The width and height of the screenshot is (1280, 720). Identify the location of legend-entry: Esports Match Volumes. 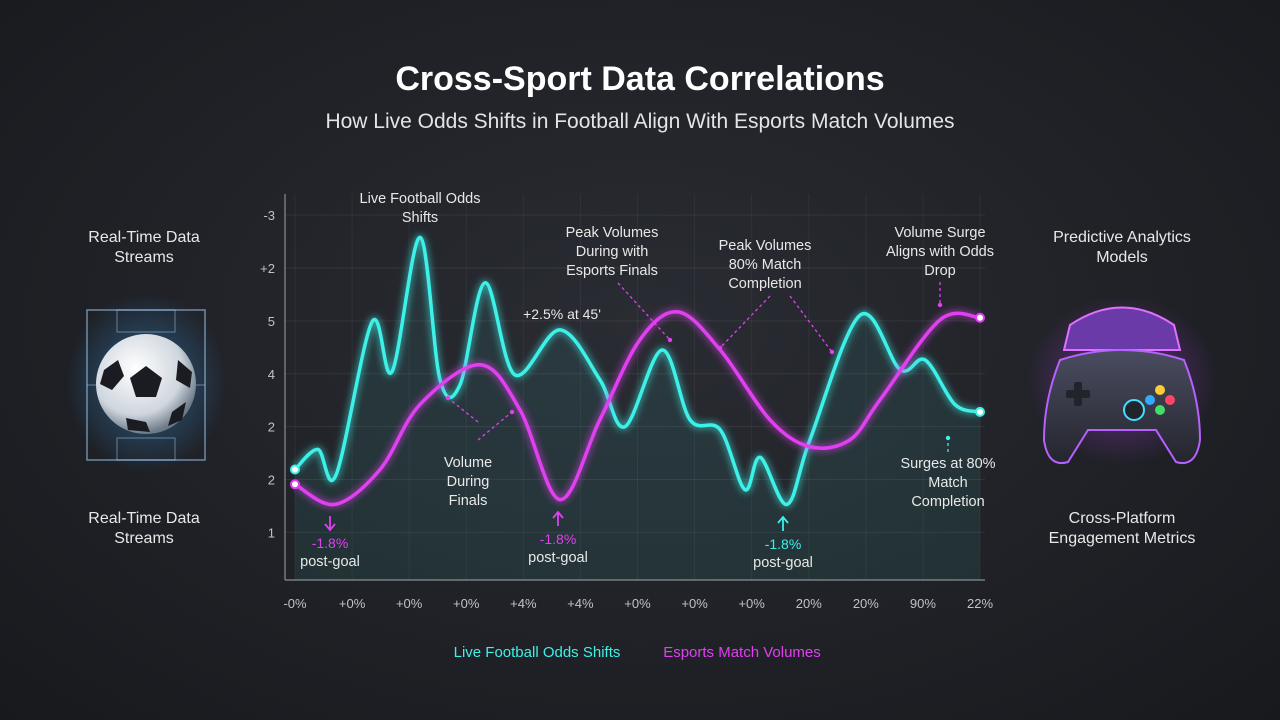
(742, 652).